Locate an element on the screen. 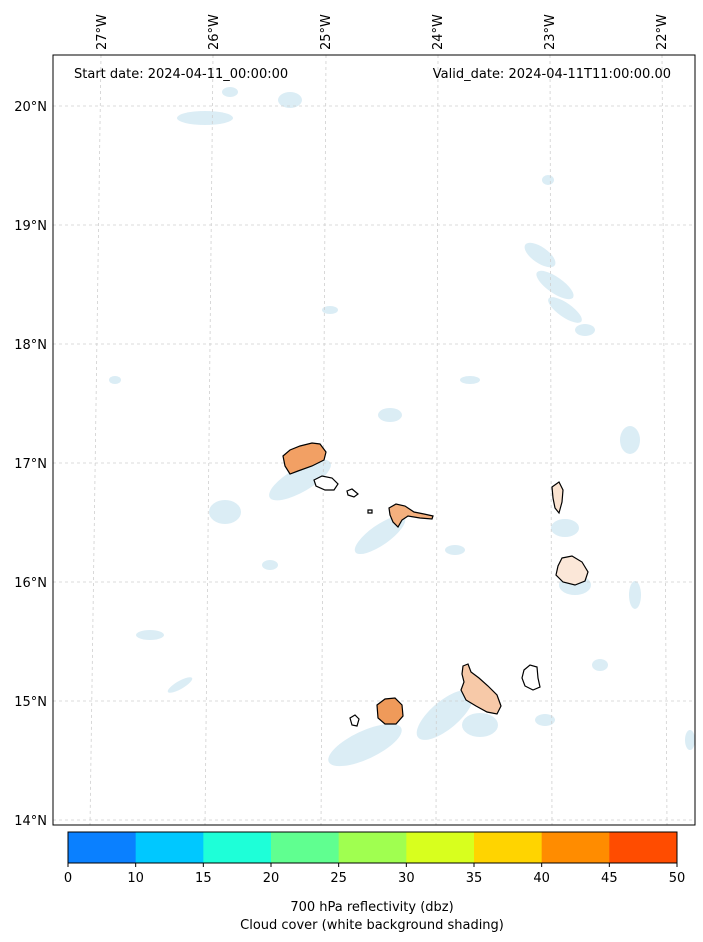 This screenshot has width=703, height=942. lat-label-19n: 19°N is located at coordinates (30, 226).